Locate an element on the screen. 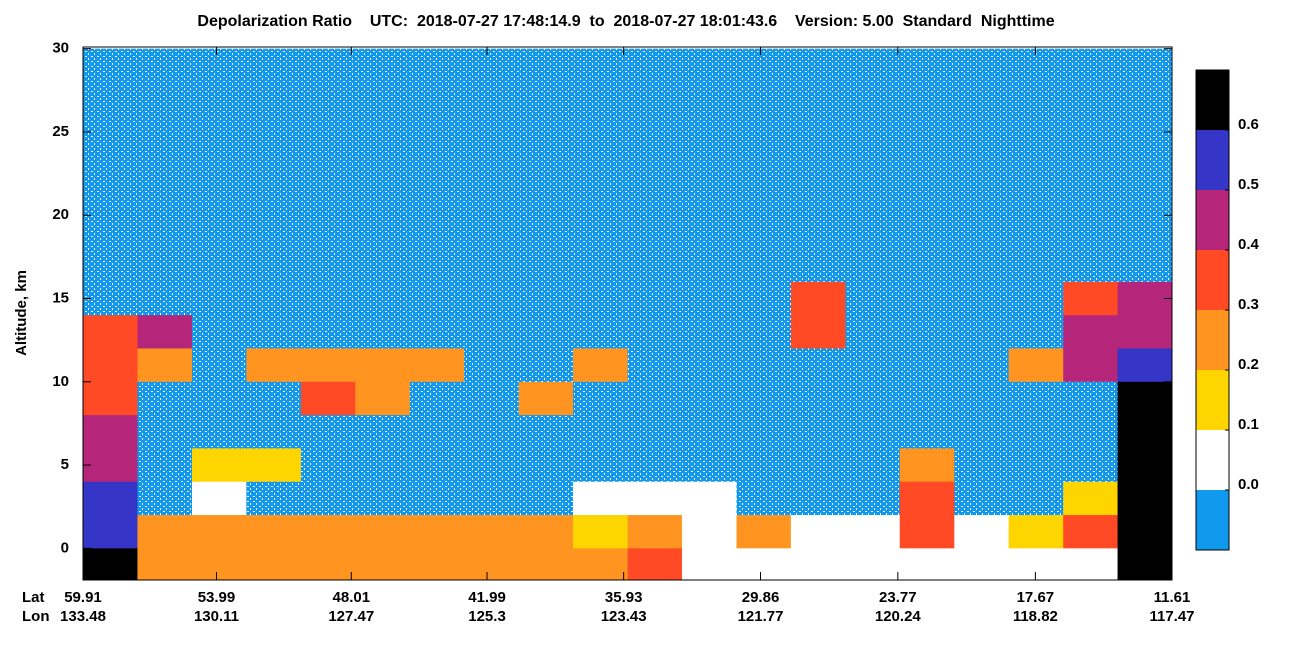 The image size is (1300, 672). lon-tick-label: 118.82 is located at coordinates (1035, 616).